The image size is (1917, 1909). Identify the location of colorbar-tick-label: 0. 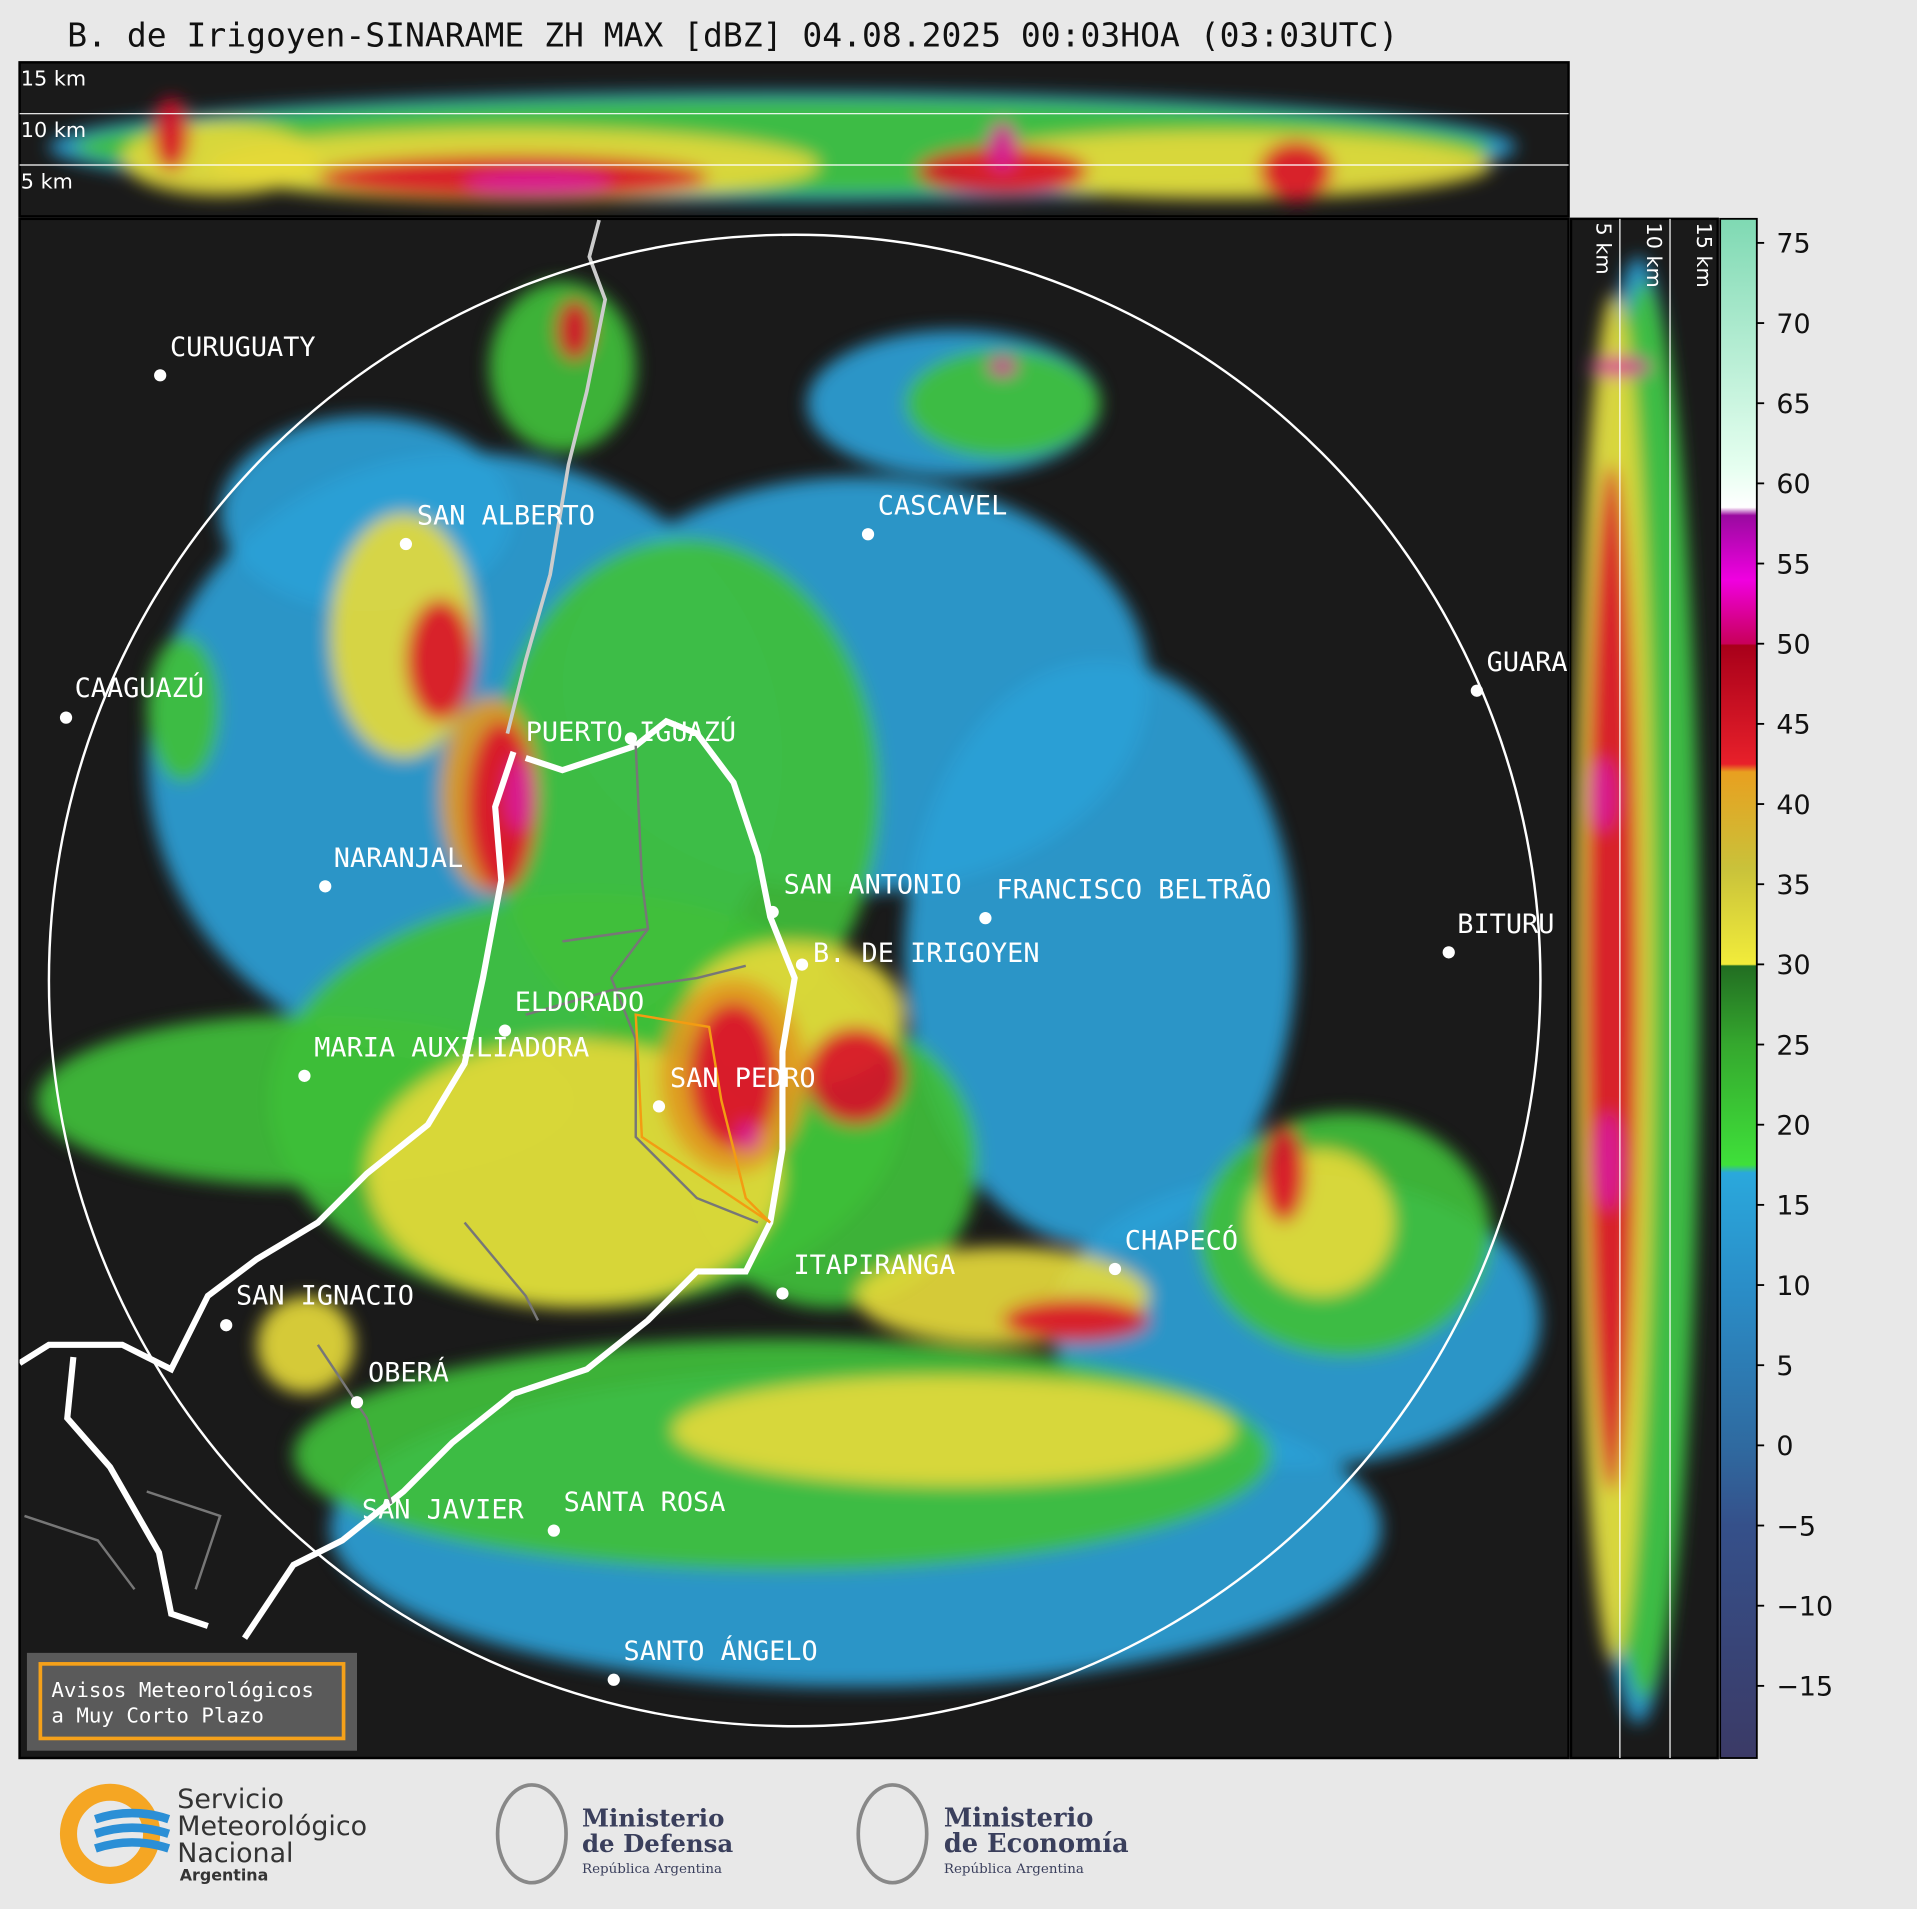
(1784, 1446).